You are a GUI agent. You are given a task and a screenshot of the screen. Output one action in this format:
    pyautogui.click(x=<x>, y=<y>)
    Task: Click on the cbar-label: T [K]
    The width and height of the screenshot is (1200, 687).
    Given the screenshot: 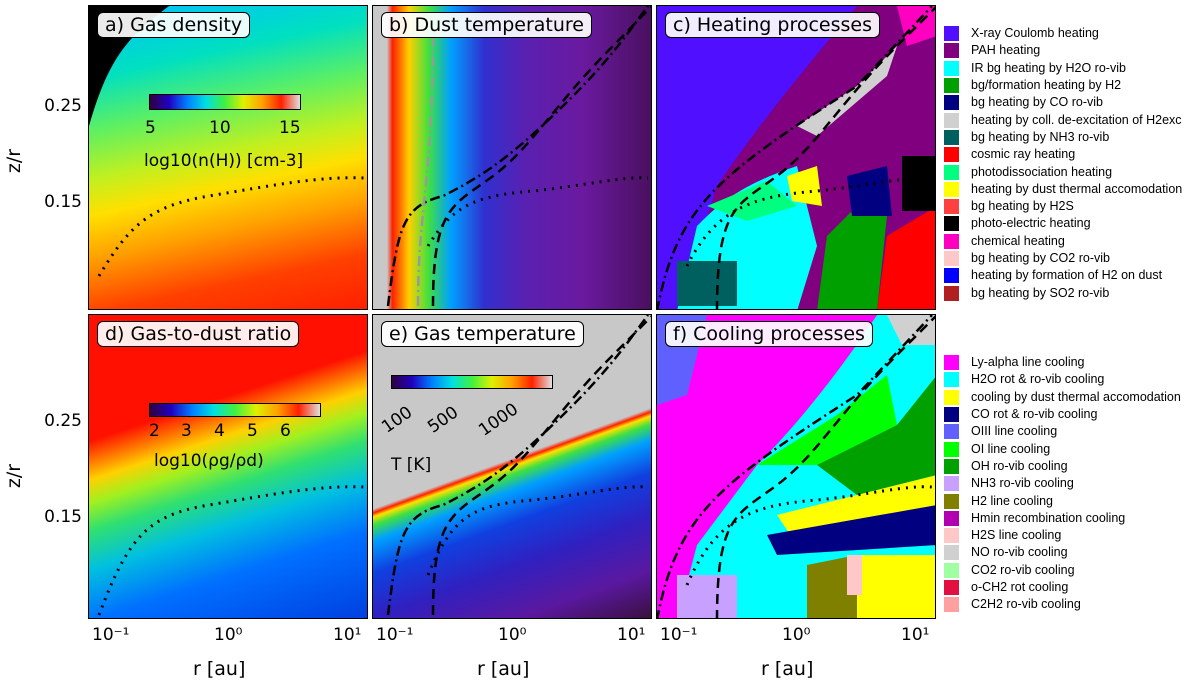 What is the action you would take?
    pyautogui.click(x=411, y=465)
    